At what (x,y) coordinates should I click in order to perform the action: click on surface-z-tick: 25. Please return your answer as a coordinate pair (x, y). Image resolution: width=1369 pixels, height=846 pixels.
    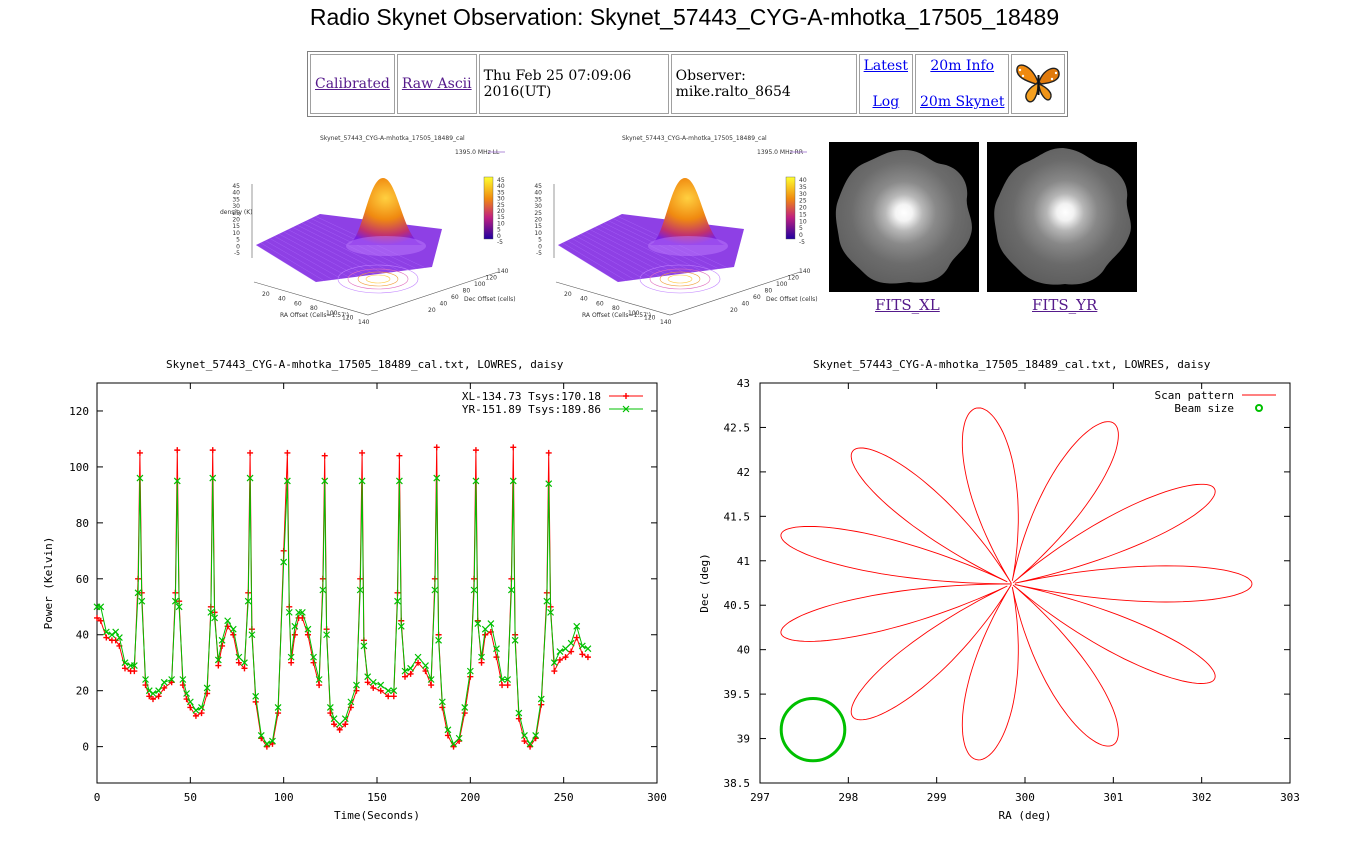
    Looking at the image, I should click on (538, 213).